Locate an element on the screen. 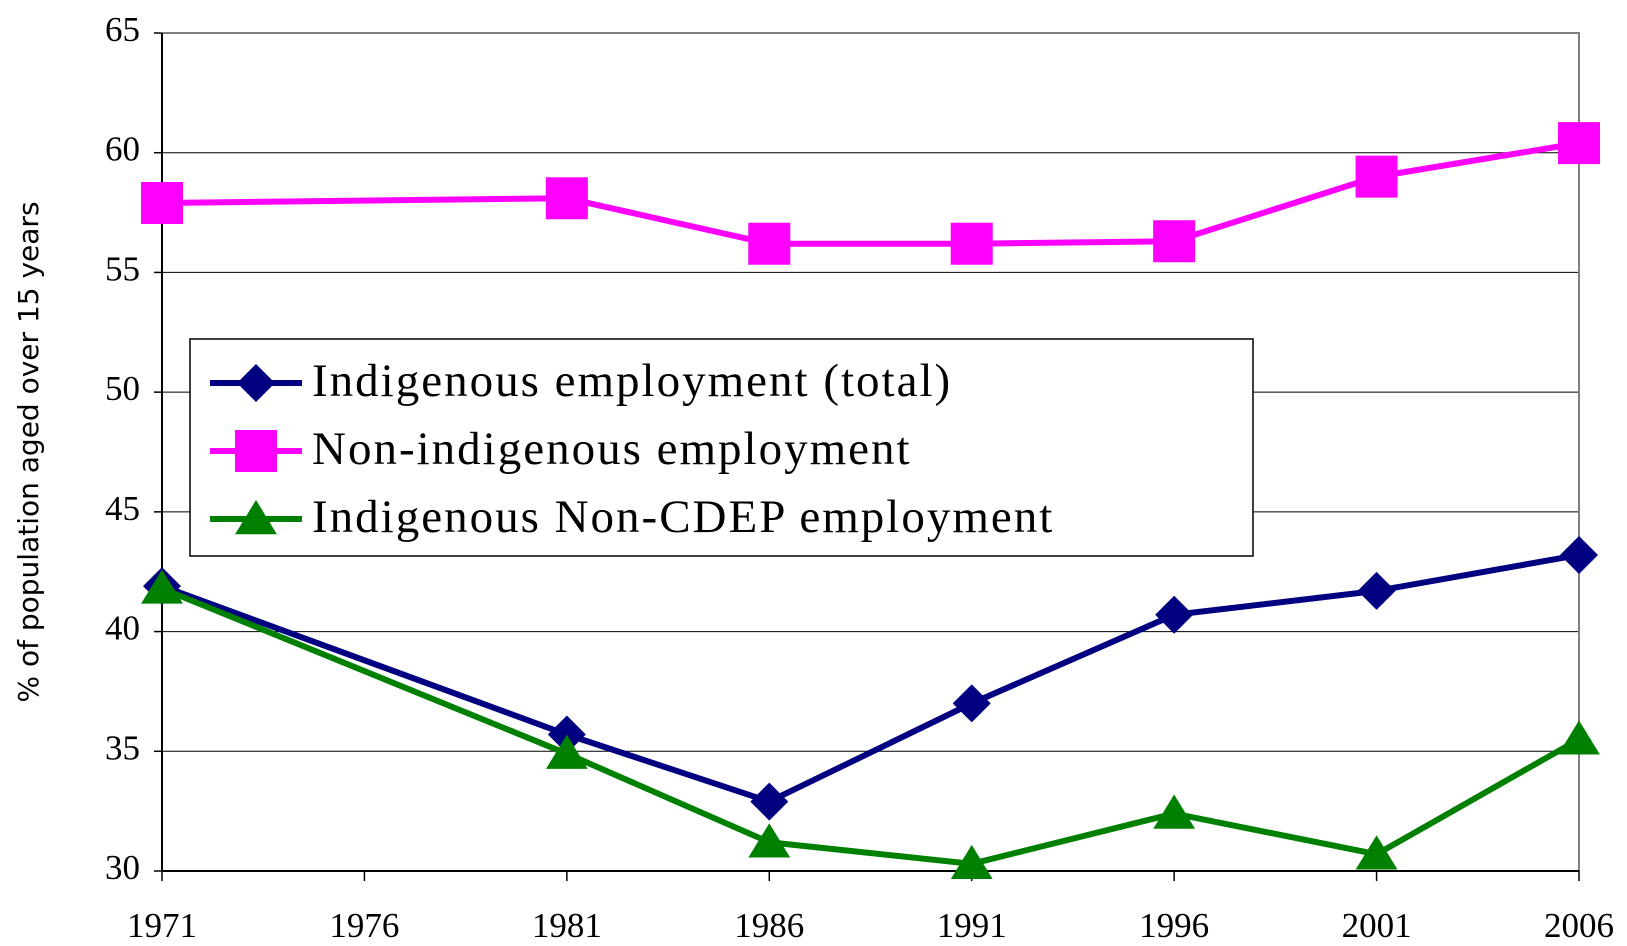 Image resolution: width=1627 pixels, height=946 pixels. x-tick-label: 2006 is located at coordinates (1579, 925).